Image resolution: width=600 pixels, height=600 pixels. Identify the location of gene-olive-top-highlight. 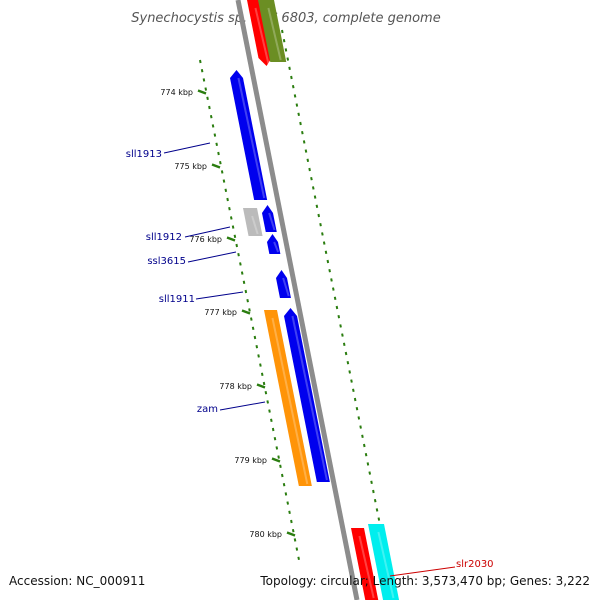
(274, 34).